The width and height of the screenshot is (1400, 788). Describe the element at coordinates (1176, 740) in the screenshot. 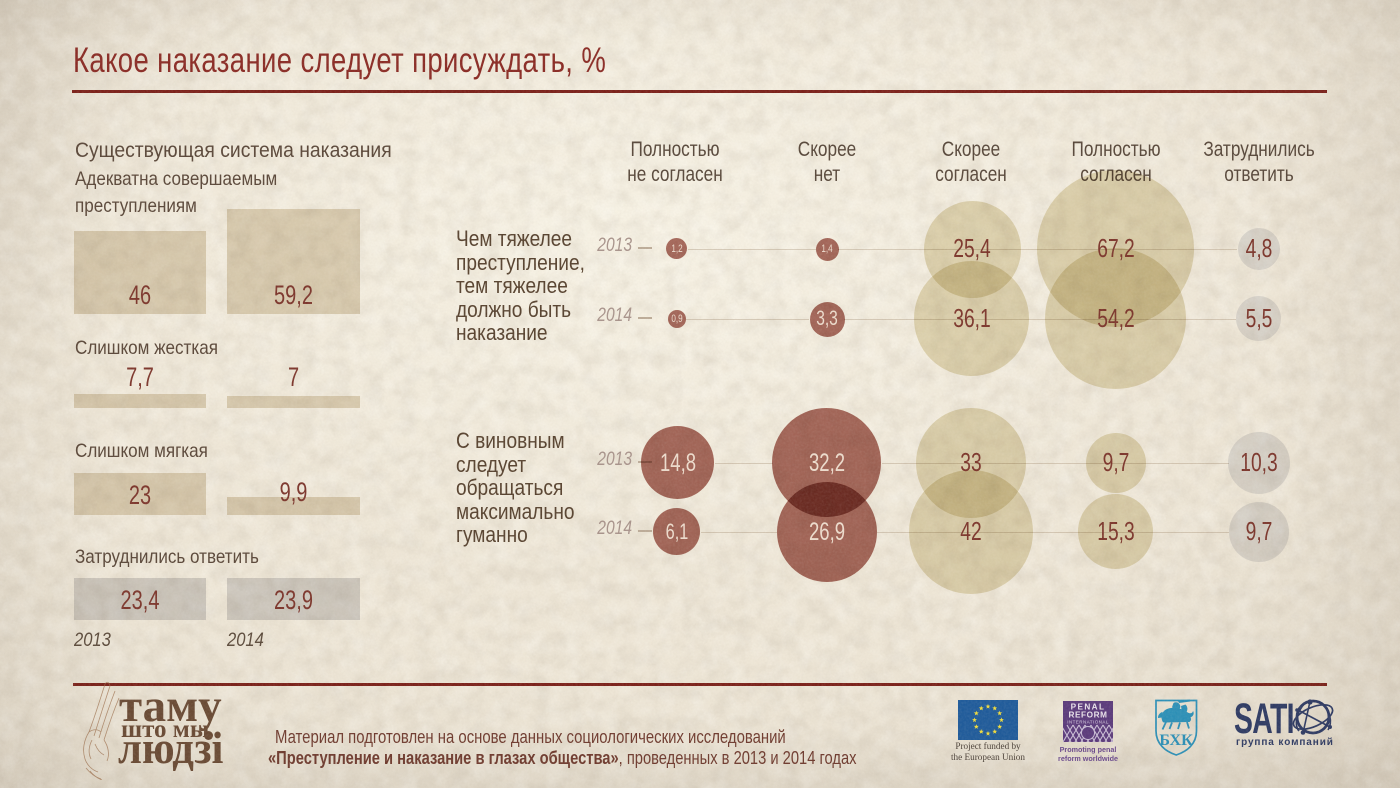

I see `svg-text: БХК` at that location.